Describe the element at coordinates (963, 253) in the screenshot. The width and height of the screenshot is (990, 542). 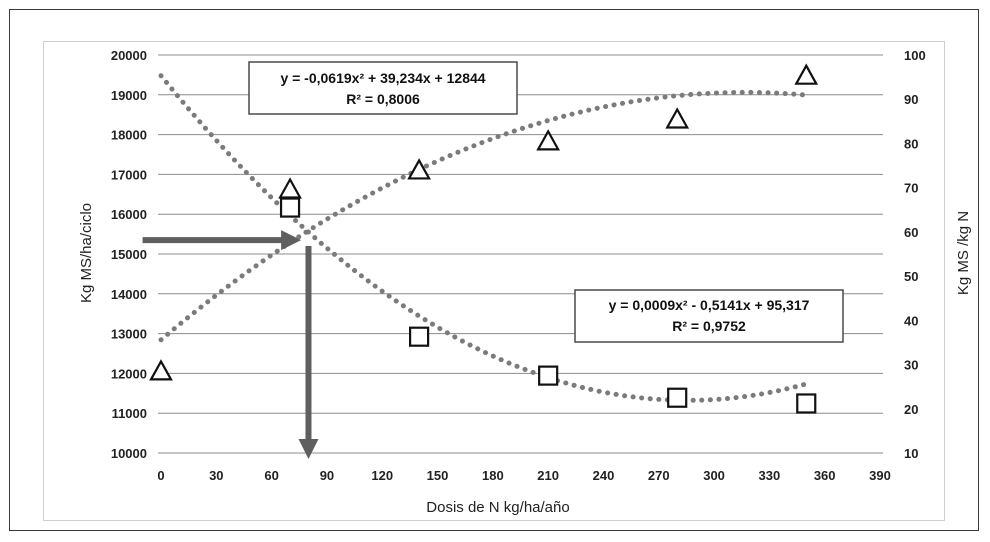
I see `y-axis-right-title: Kg MS /kg N` at that location.